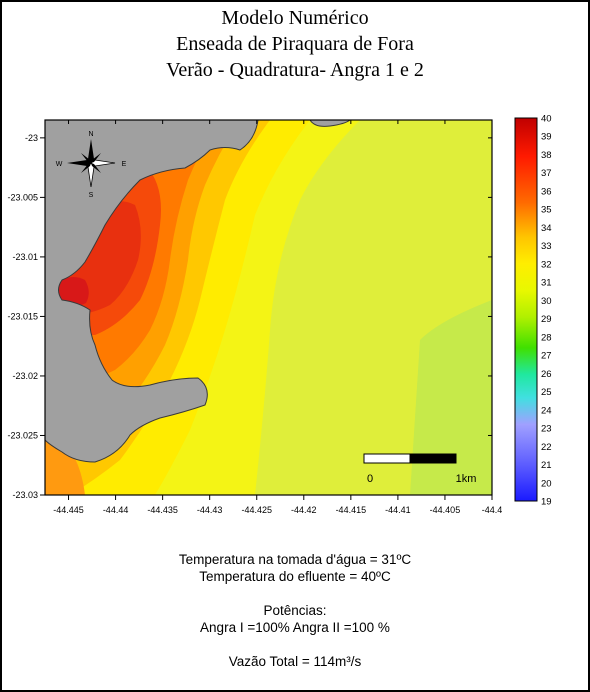 Image resolution: width=590 pixels, height=692 pixels. I want to click on colorbar-label: 20, so click(546, 483).